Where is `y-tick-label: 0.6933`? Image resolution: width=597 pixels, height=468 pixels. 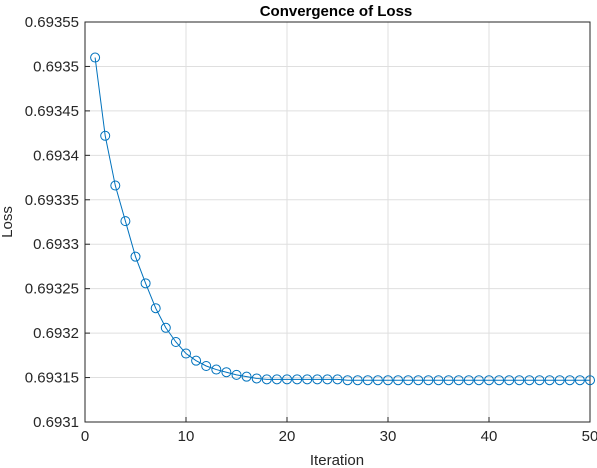
y-tick-label: 0.6933 is located at coordinates (56, 244).